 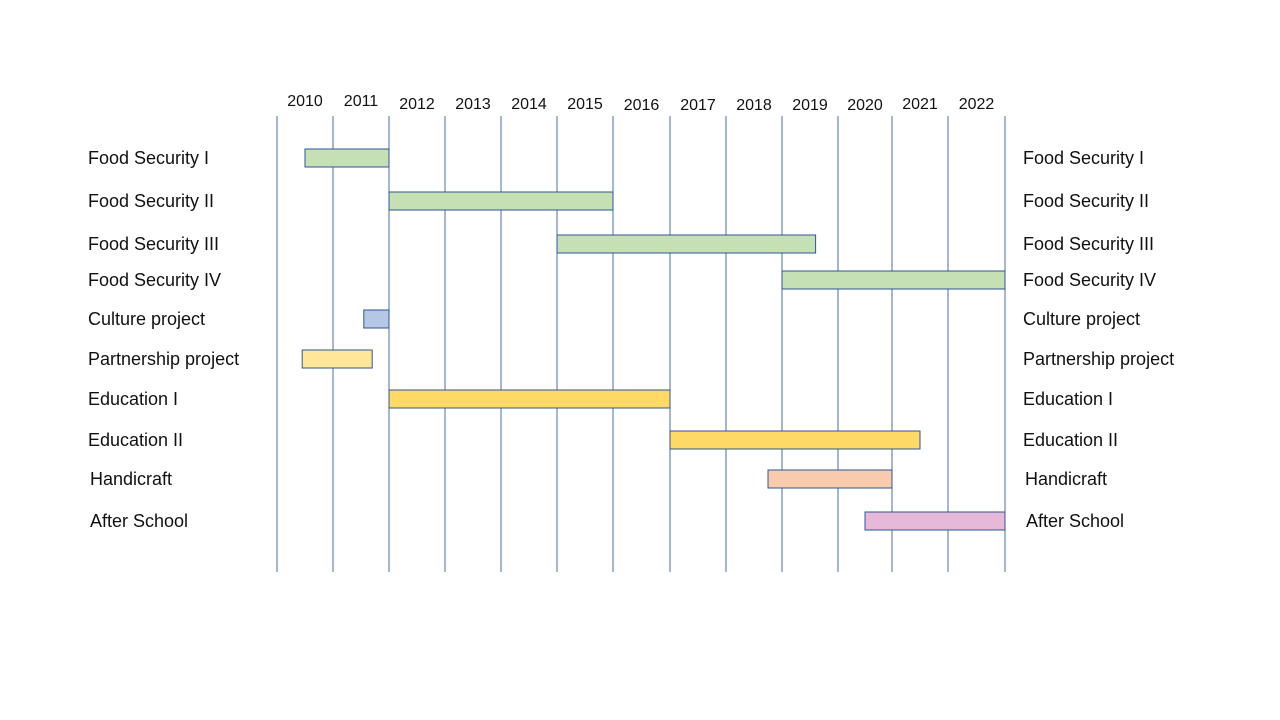 What do you see at coordinates (347, 158) in the screenshot?
I see `bar-food-security-i` at bounding box center [347, 158].